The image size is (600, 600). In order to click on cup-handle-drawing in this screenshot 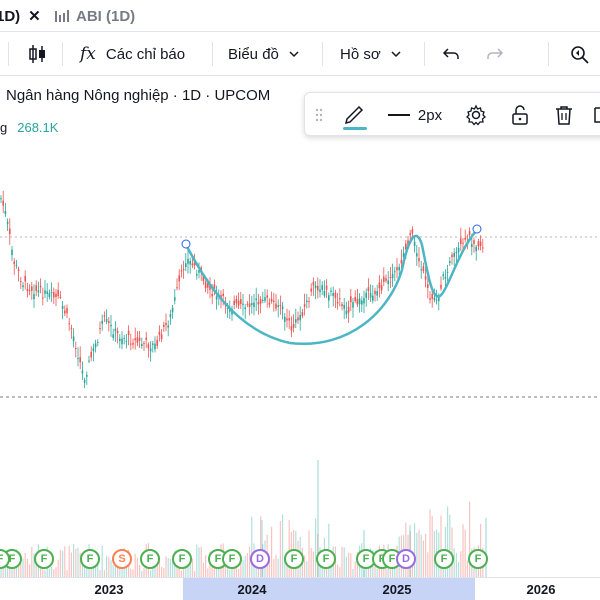, I will do `click(331, 285)`.